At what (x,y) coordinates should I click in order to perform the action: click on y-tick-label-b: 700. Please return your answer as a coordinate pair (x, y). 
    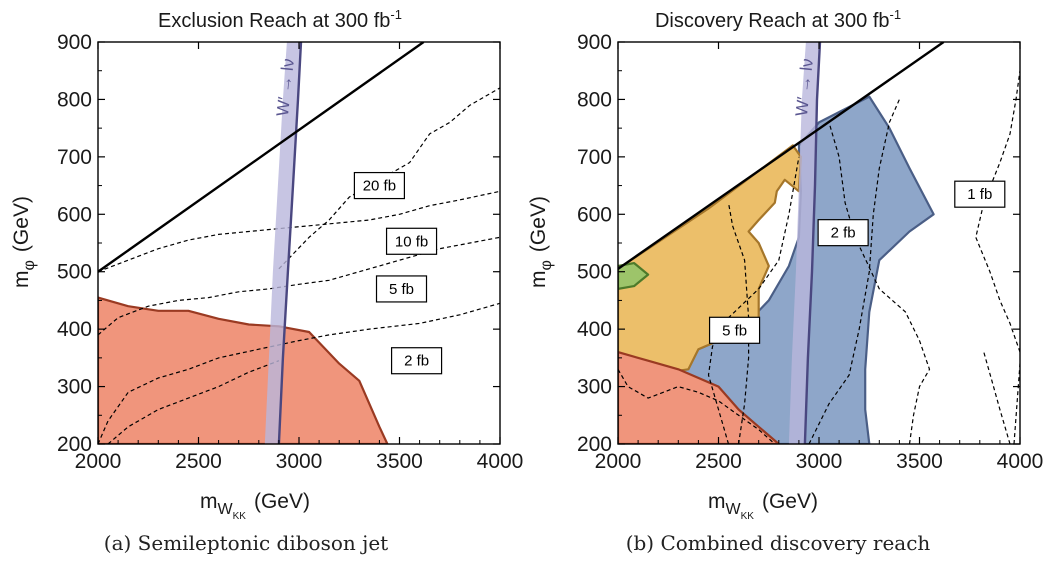
    Looking at the image, I should click on (594, 157).